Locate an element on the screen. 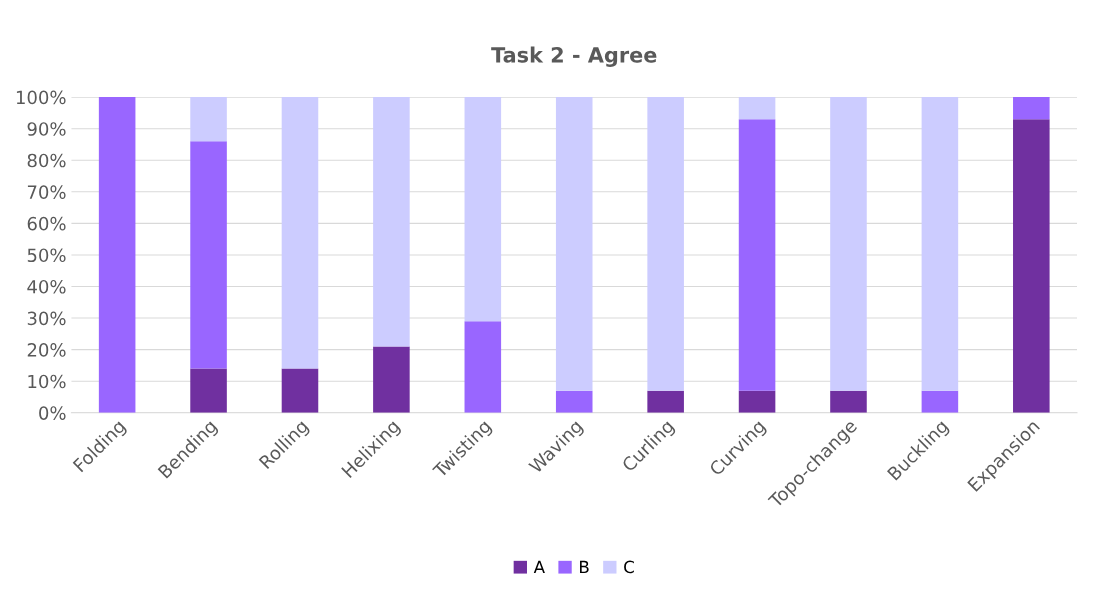  y-tick-label: 80% is located at coordinates (46, 160).